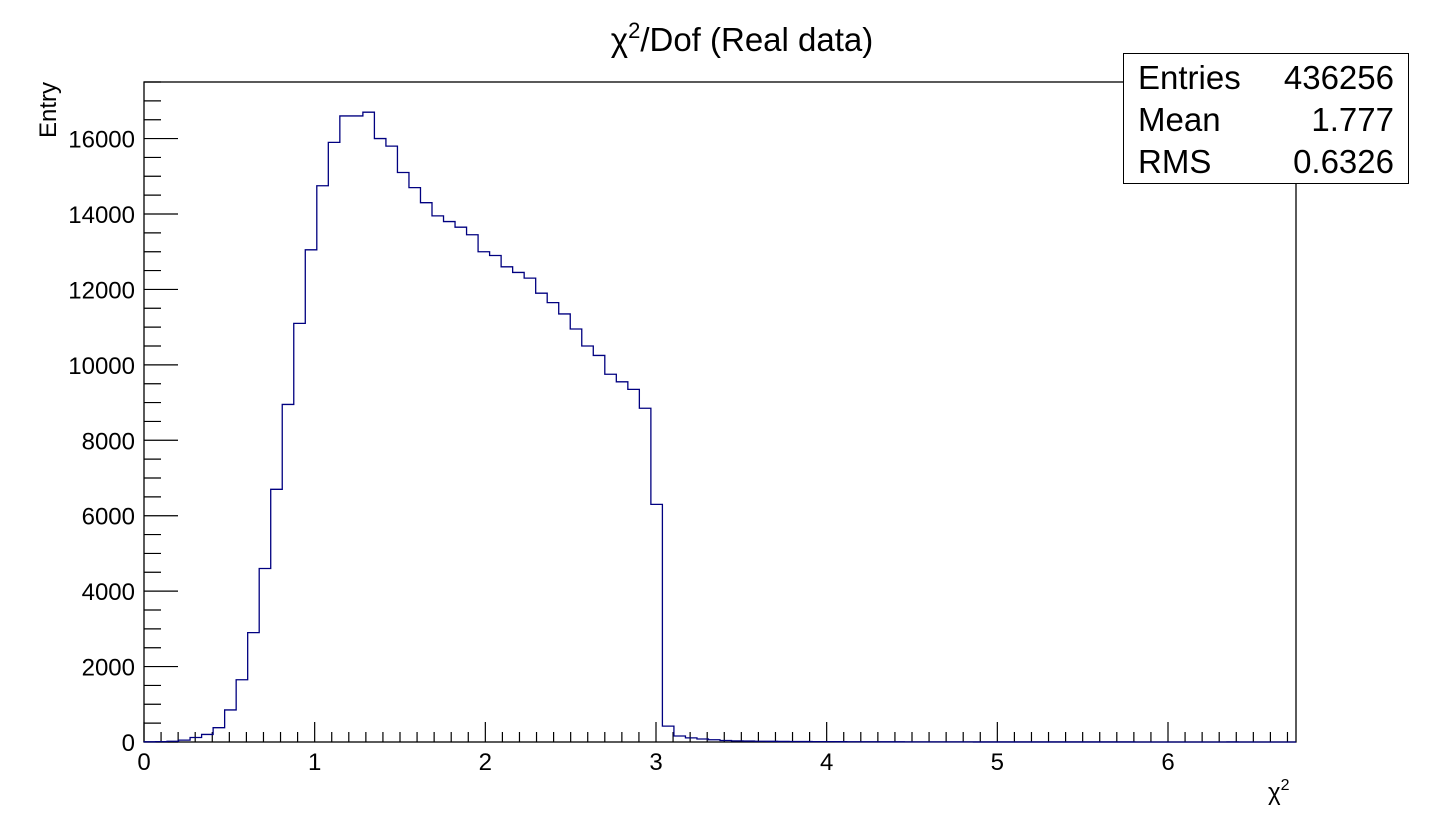  What do you see at coordinates (826, 762) in the screenshot?
I see `x-tick-label: 4` at bounding box center [826, 762].